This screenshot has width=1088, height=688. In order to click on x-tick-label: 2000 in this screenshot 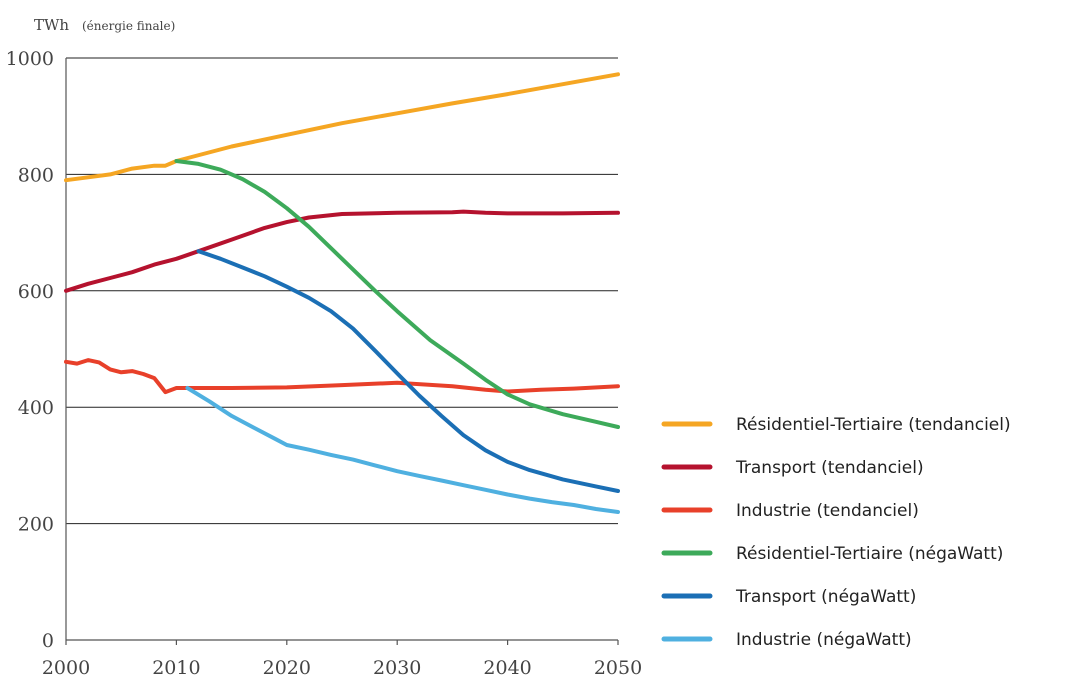, I will do `click(66, 668)`.